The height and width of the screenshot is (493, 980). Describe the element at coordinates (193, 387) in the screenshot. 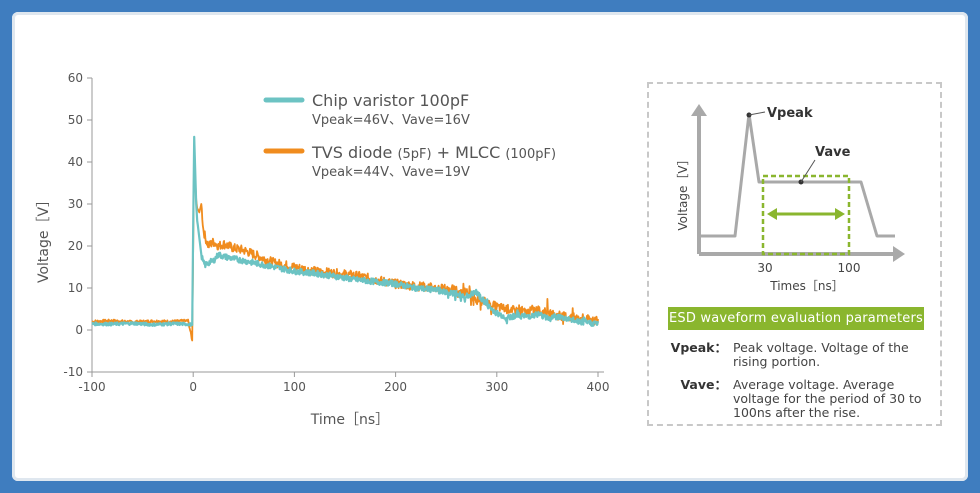

I see `x-tick-label: 0` at that location.